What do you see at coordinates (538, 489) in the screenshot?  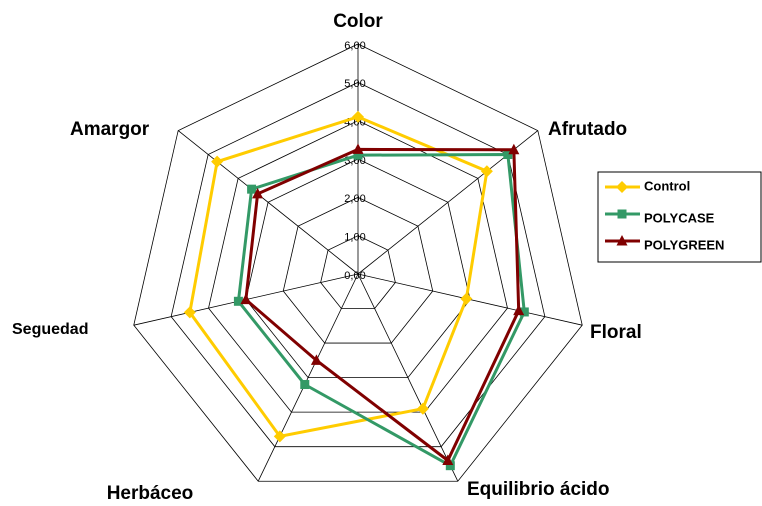 I see `axis-label: Equilibrio ácido` at bounding box center [538, 489].